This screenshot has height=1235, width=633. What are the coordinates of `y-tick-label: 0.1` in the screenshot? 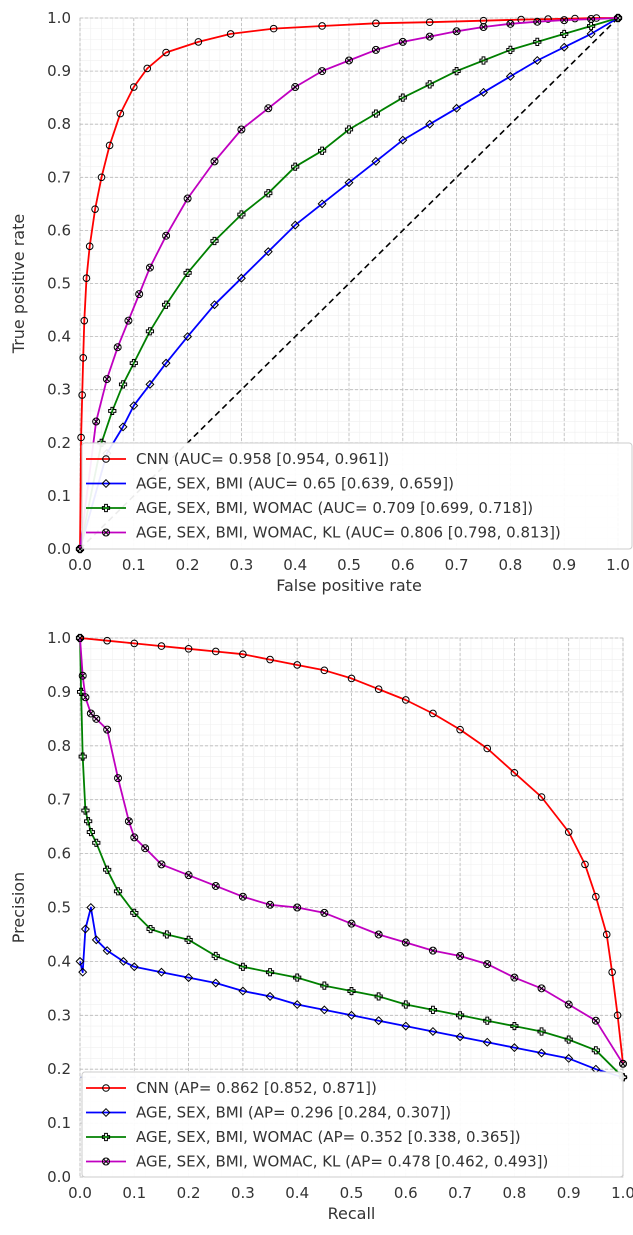 It's located at (59, 496).